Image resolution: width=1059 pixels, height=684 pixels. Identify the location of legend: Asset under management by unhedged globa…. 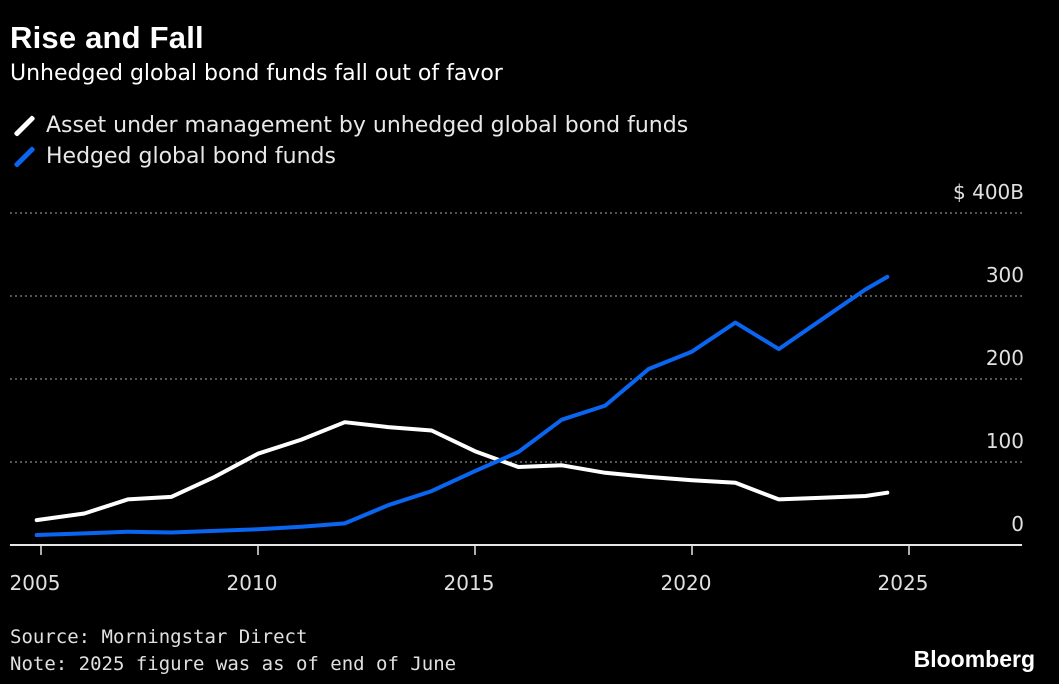
(350, 141).